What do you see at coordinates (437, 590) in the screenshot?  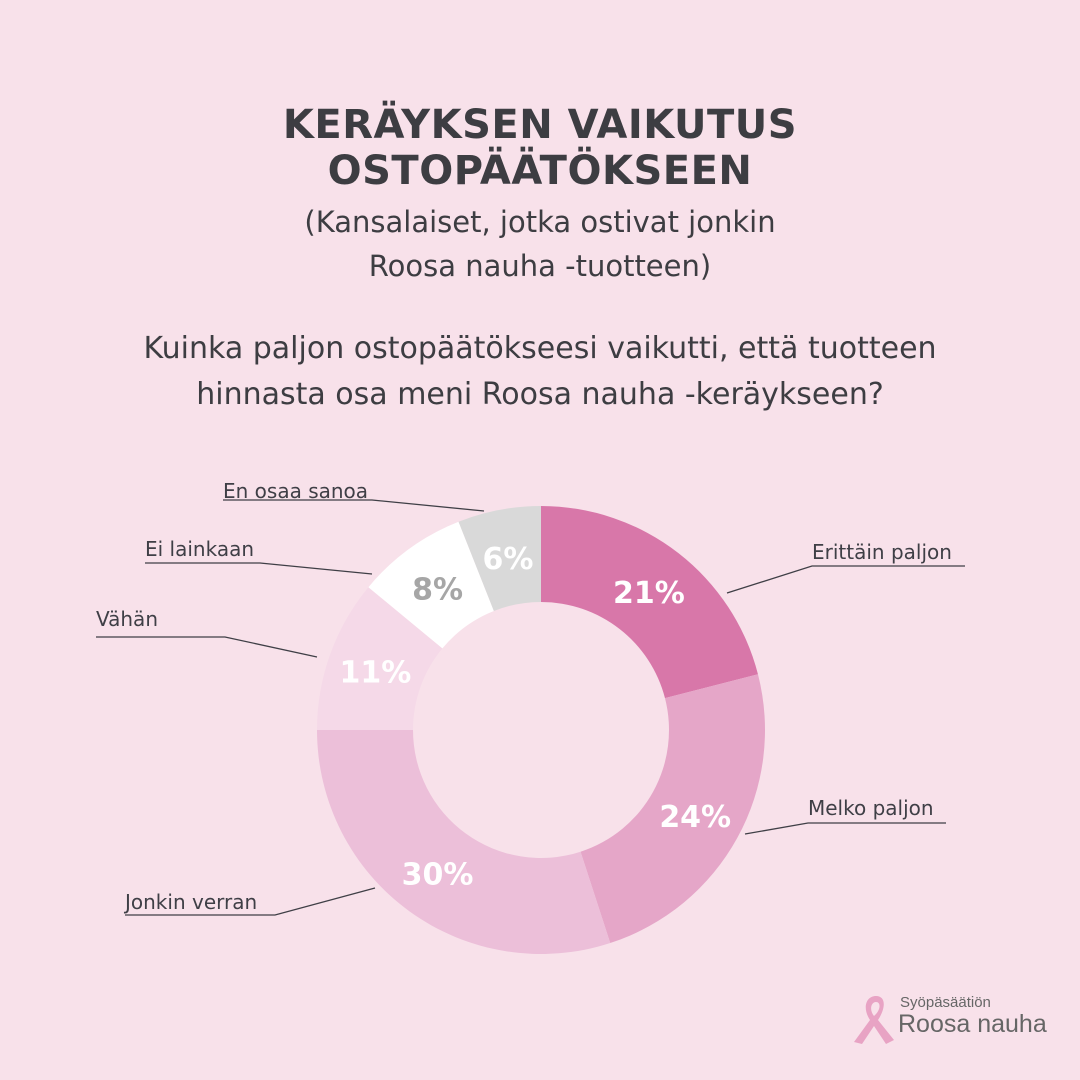 I see `slice-value-label: 8%` at bounding box center [437, 590].